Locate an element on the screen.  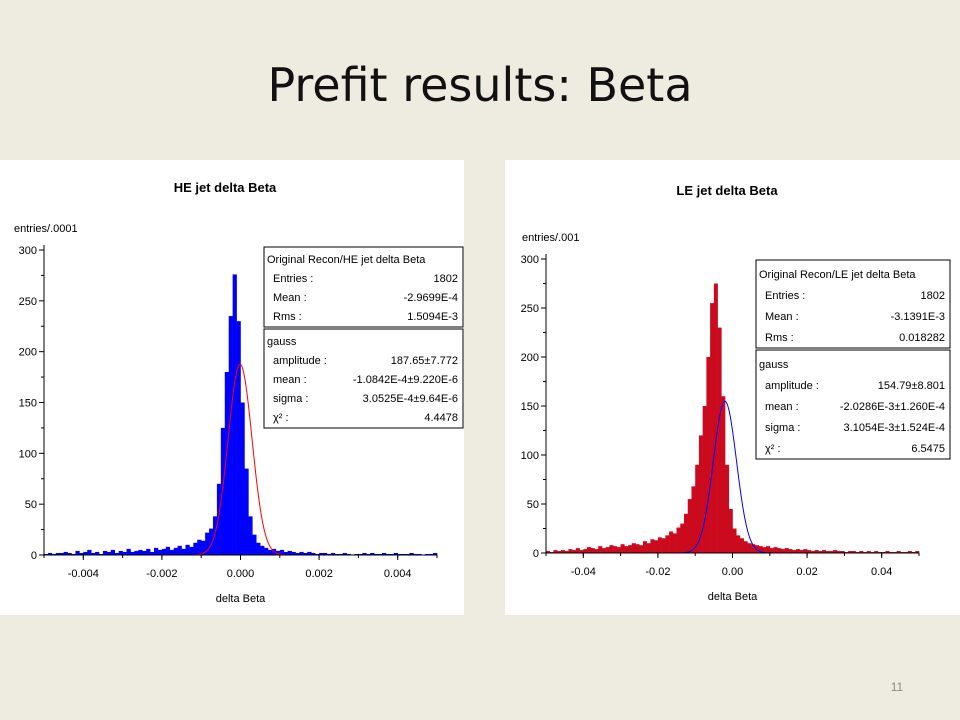
slide-title: Prefit results: Beta is located at coordinates (480, 85).